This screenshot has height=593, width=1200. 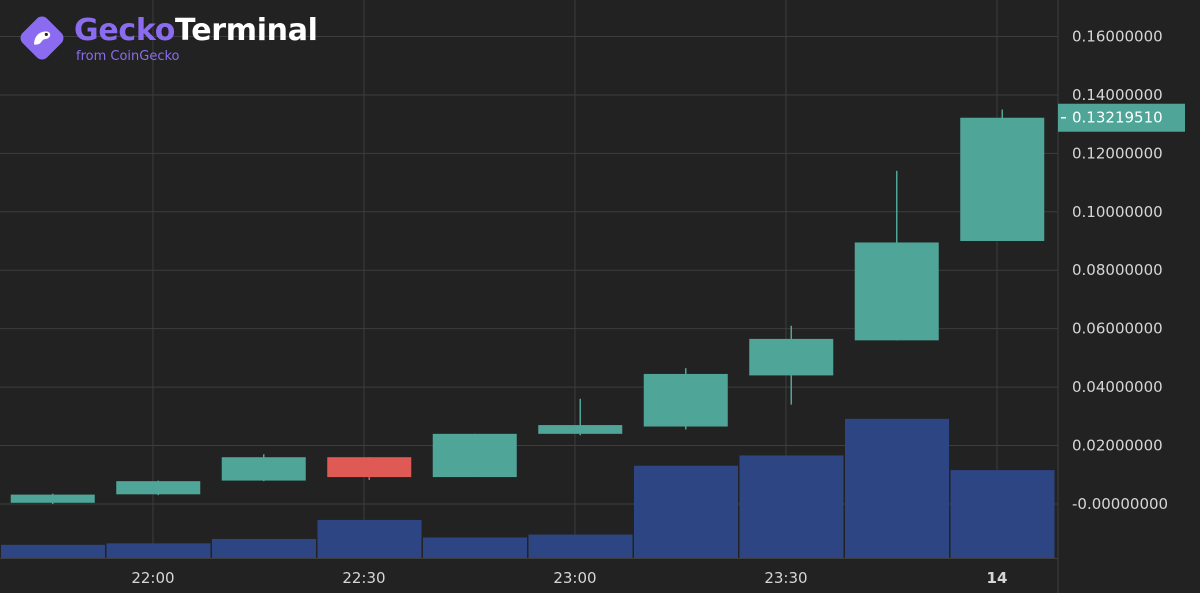 What do you see at coordinates (997, 578) in the screenshot?
I see `x-tick-label: 14` at bounding box center [997, 578].